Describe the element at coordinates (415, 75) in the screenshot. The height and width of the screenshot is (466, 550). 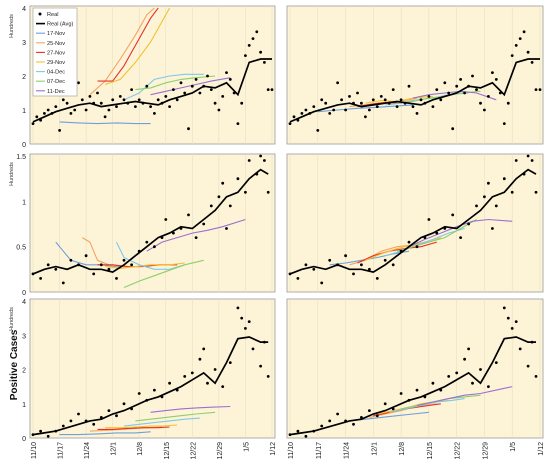
I see `panel-top-right` at that location.